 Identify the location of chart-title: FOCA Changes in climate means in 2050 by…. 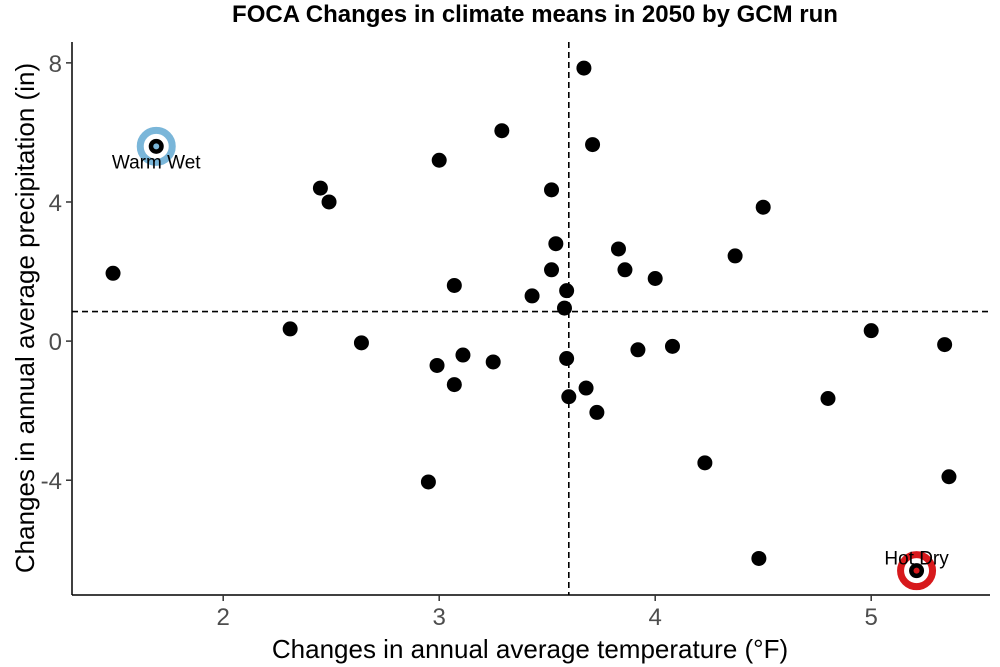
(535, 14).